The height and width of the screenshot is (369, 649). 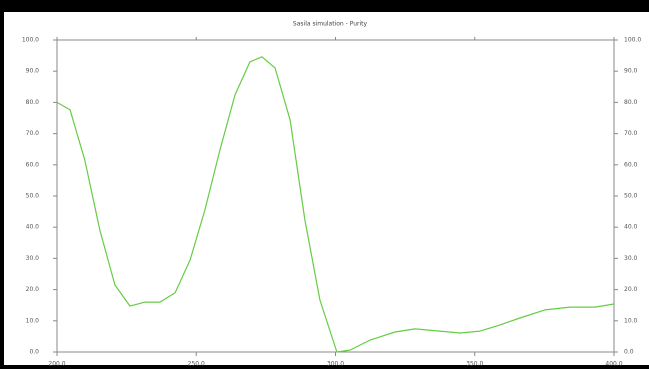 I want to click on y-tick-label: 0.0, so click(x=34, y=352).